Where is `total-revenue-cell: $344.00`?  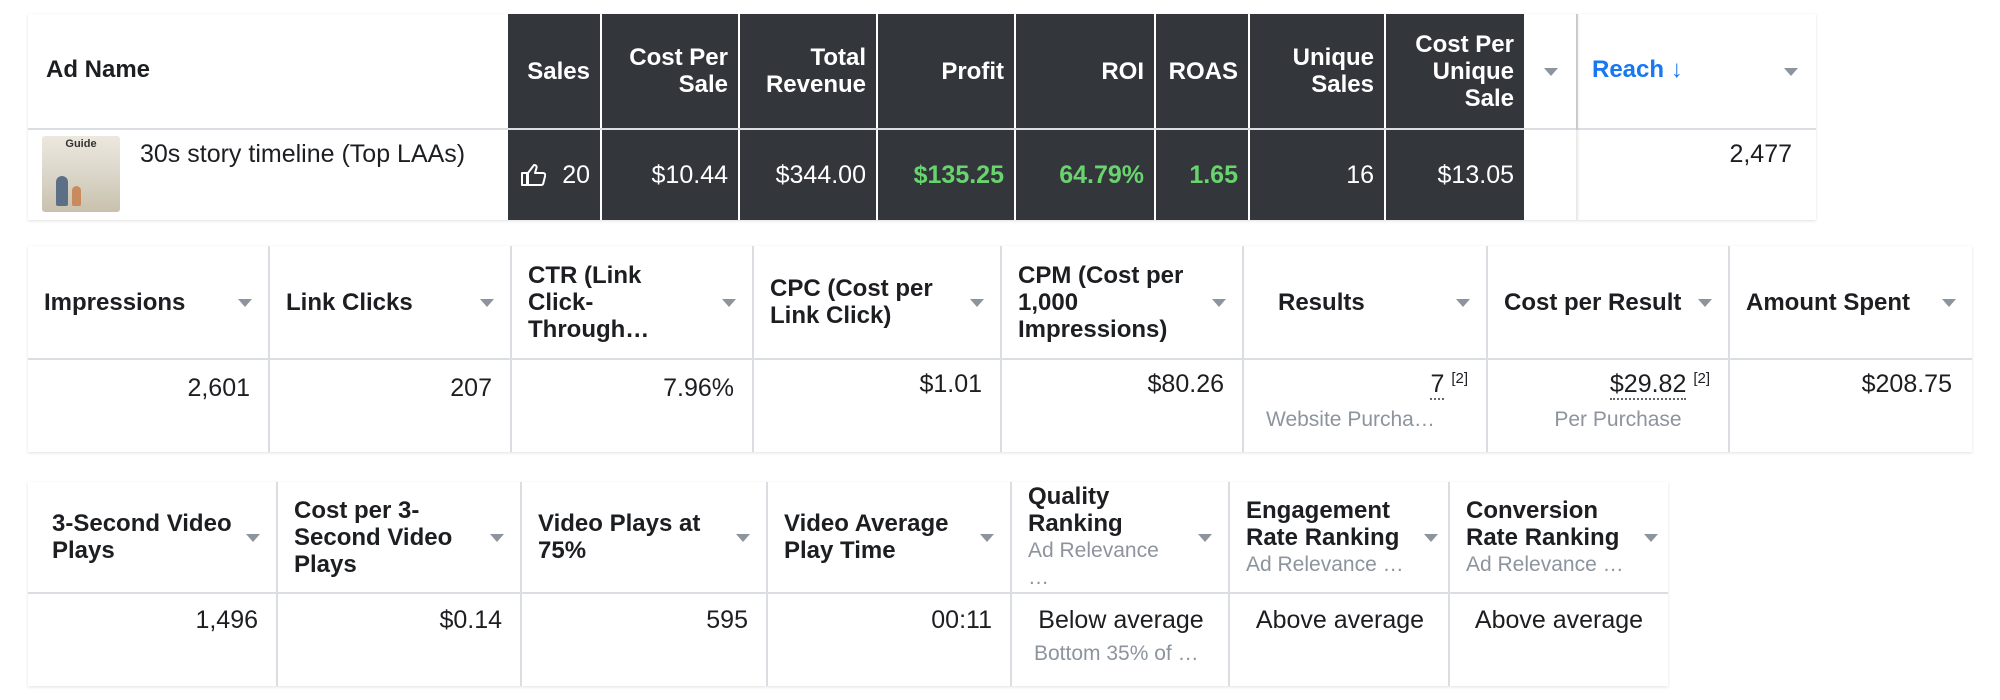
total-revenue-cell: $344.00 is located at coordinates (807, 175).